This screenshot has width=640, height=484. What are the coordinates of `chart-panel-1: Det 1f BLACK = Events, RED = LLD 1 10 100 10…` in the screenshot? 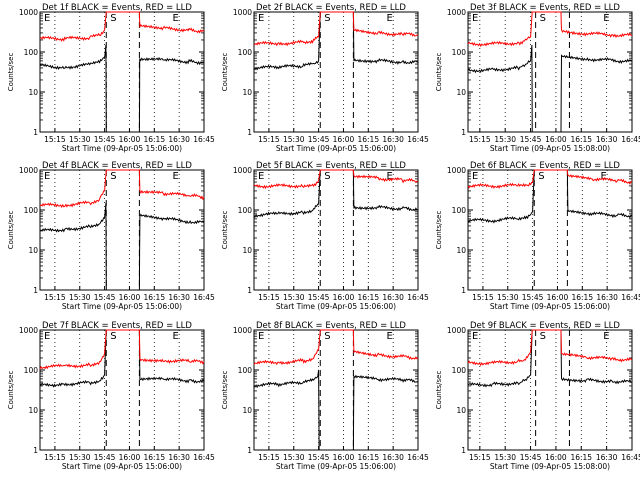 It's located at (111, 78).